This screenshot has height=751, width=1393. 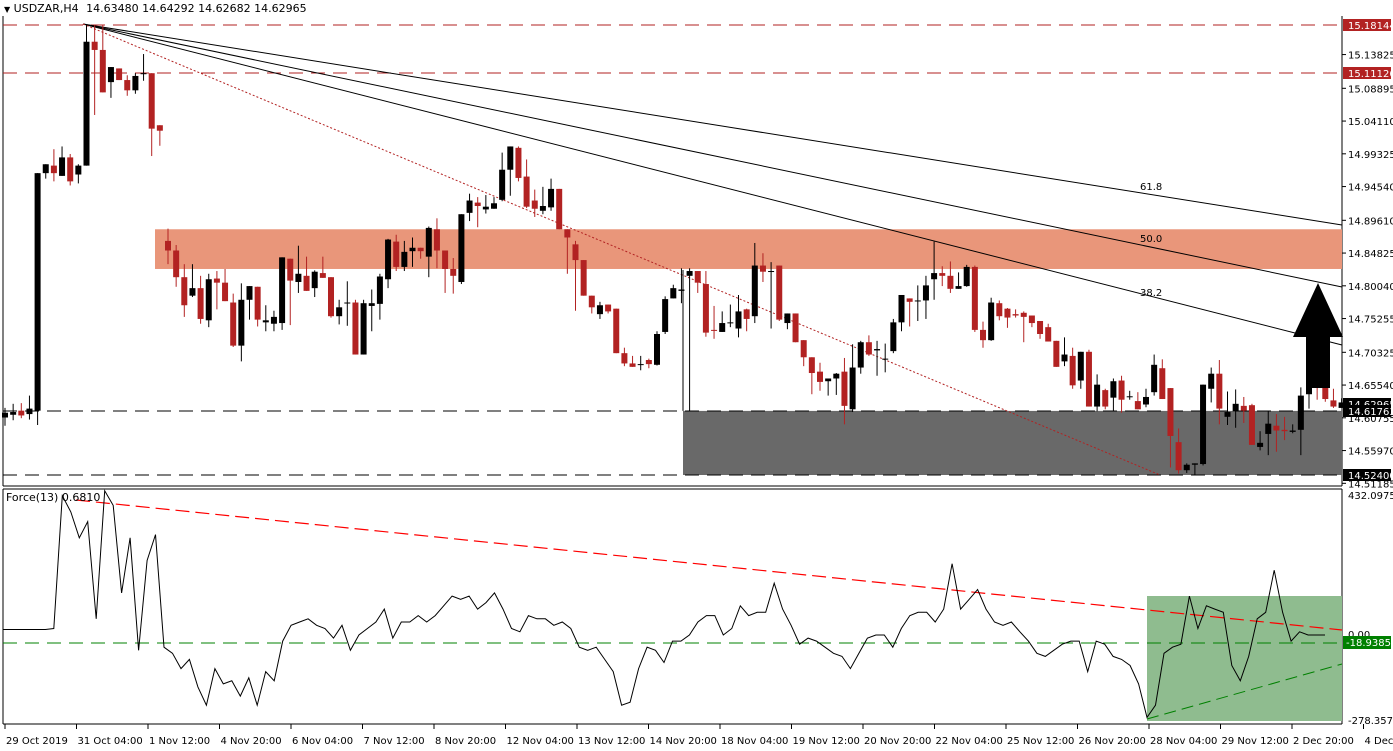 I want to click on price-tick-label: 14.99325, so click(x=1370, y=155).